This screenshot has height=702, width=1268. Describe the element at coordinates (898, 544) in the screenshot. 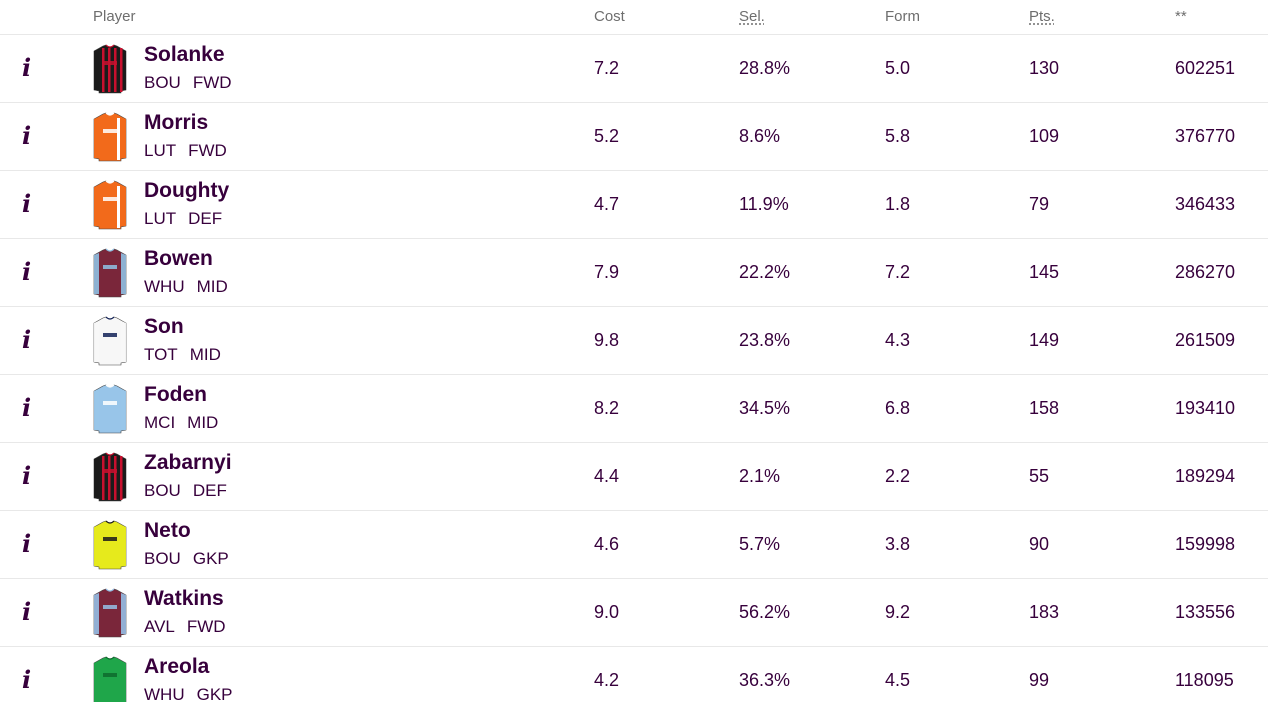

I see `form-cell: 3.8` at that location.